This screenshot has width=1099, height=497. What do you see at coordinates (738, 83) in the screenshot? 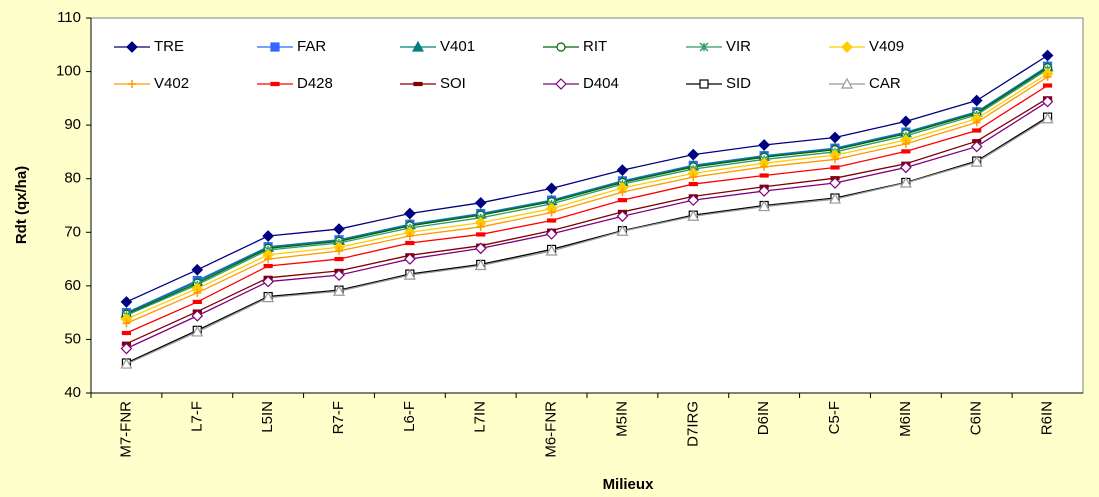
I see `legend-label: SID` at bounding box center [738, 83].